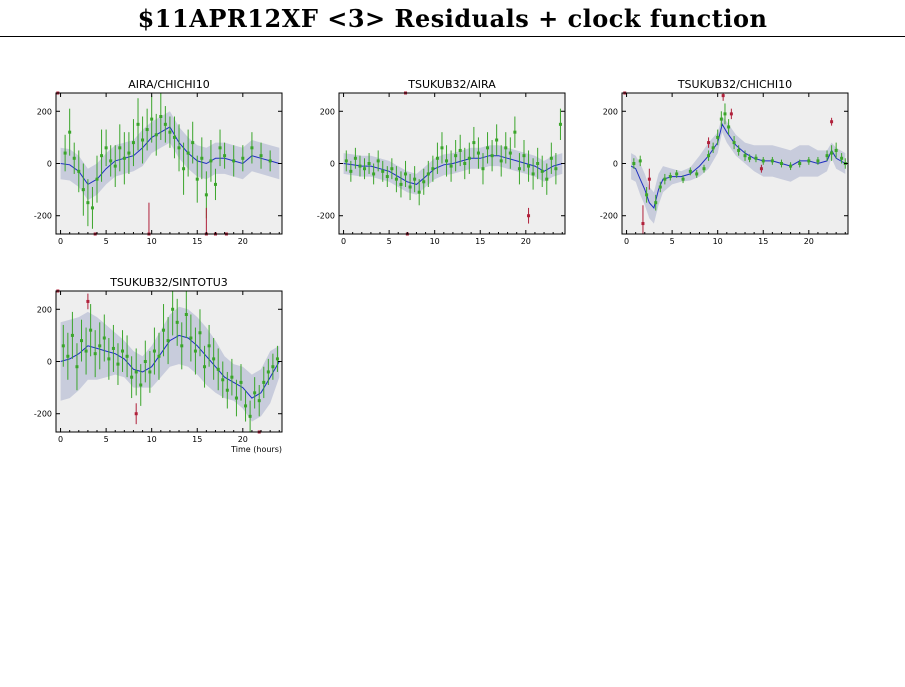 The width and height of the screenshot is (905, 687). What do you see at coordinates (452, 36) in the screenshot?
I see `title-divider` at bounding box center [452, 36].